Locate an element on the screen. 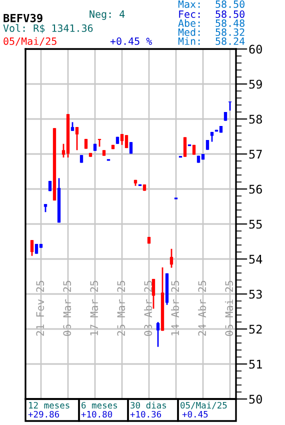  y-tick-label: 58 is located at coordinates (255, 119).